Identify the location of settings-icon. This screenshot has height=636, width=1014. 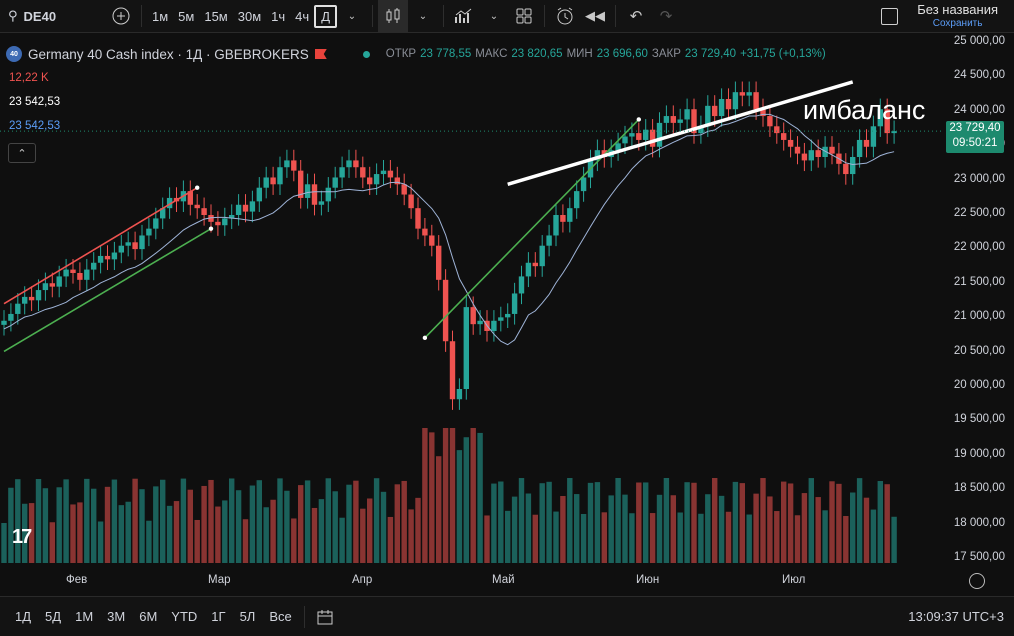
(977, 581).